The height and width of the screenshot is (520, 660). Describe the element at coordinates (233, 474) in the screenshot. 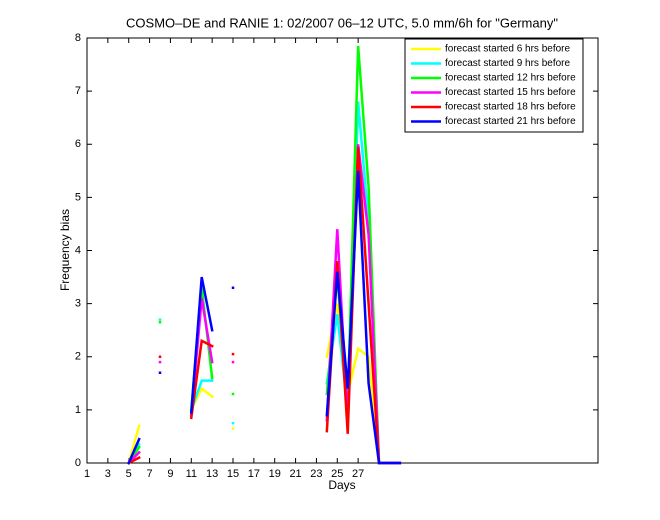

I see `x-tick-label: 15` at that location.